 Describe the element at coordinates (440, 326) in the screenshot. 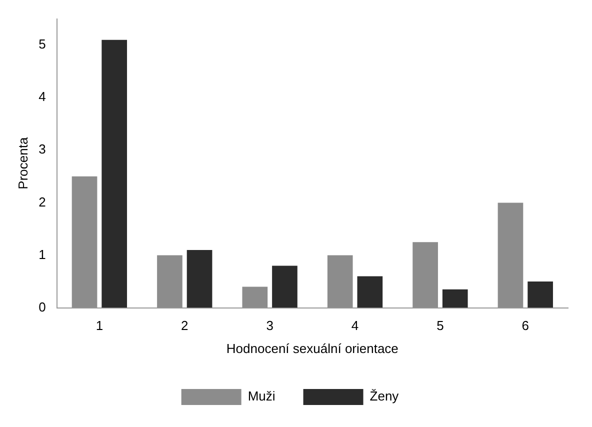

I see `x-tick-label: 5` at that location.